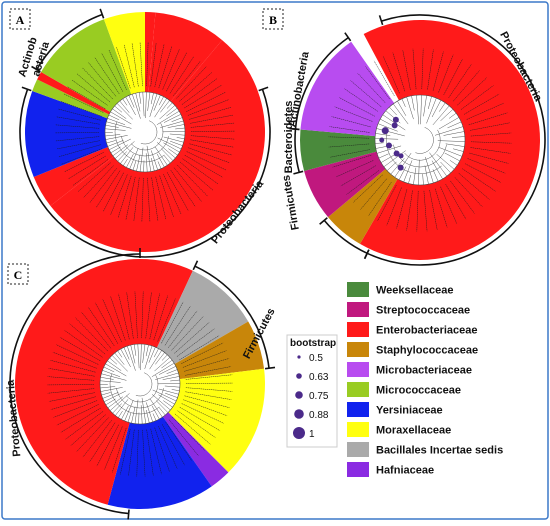 The width and height of the screenshot is (550, 526). What do you see at coordinates (427, 331) in the screenshot?
I see `legend-label: Enterobacteriaceae` at bounding box center [427, 331].